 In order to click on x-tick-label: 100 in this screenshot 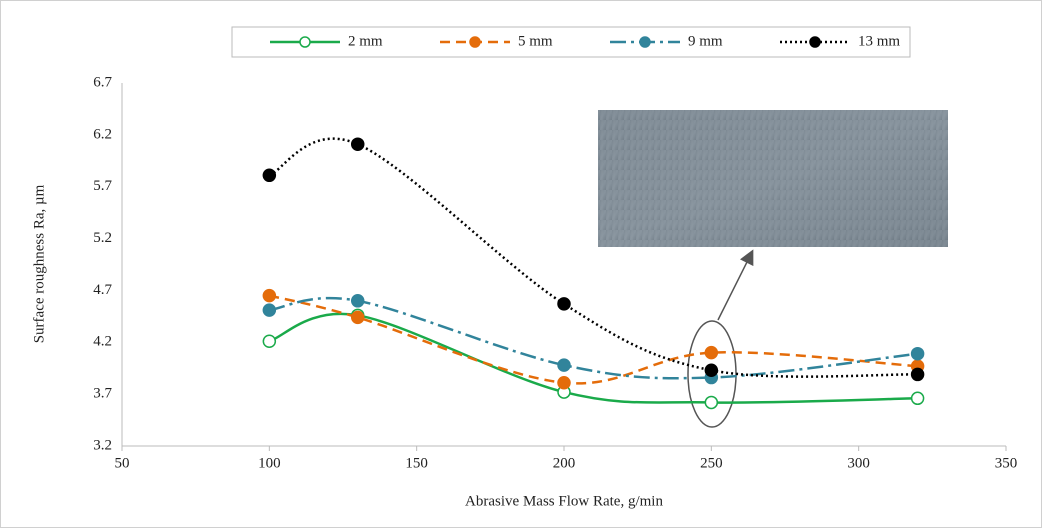, I will do `click(269, 463)`.